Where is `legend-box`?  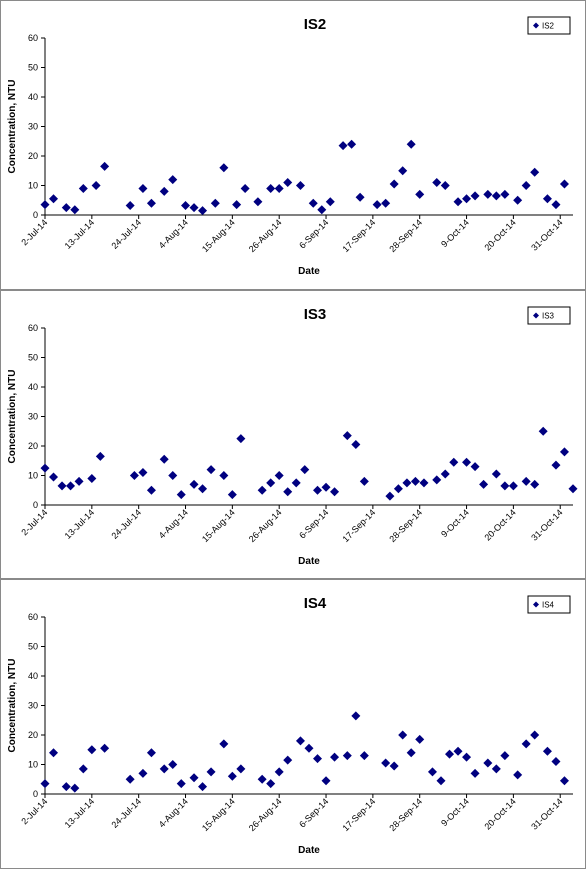 legend-box is located at coordinates (549, 604).